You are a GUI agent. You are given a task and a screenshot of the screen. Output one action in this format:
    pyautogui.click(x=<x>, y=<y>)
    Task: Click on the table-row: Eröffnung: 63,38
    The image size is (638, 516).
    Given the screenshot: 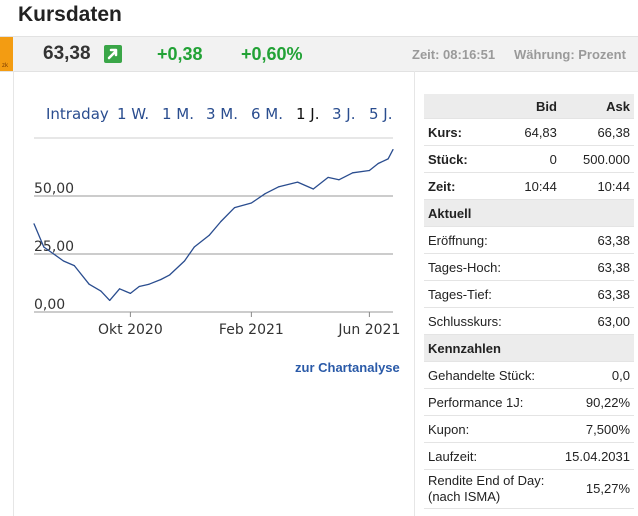 What is the action you would take?
    pyautogui.click(x=529, y=240)
    